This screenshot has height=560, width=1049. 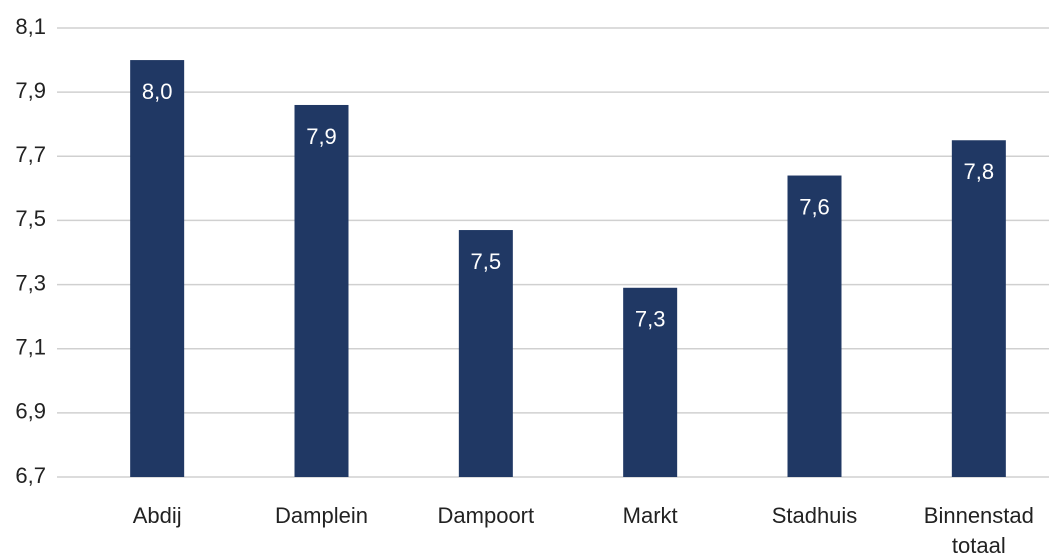 I want to click on value-label: 7,8, so click(x=979, y=171).